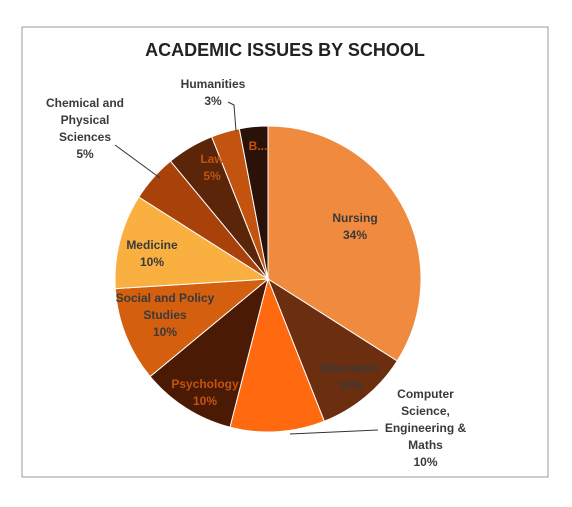  I want to click on slice-label: Humanities 3%, so click(213, 93).